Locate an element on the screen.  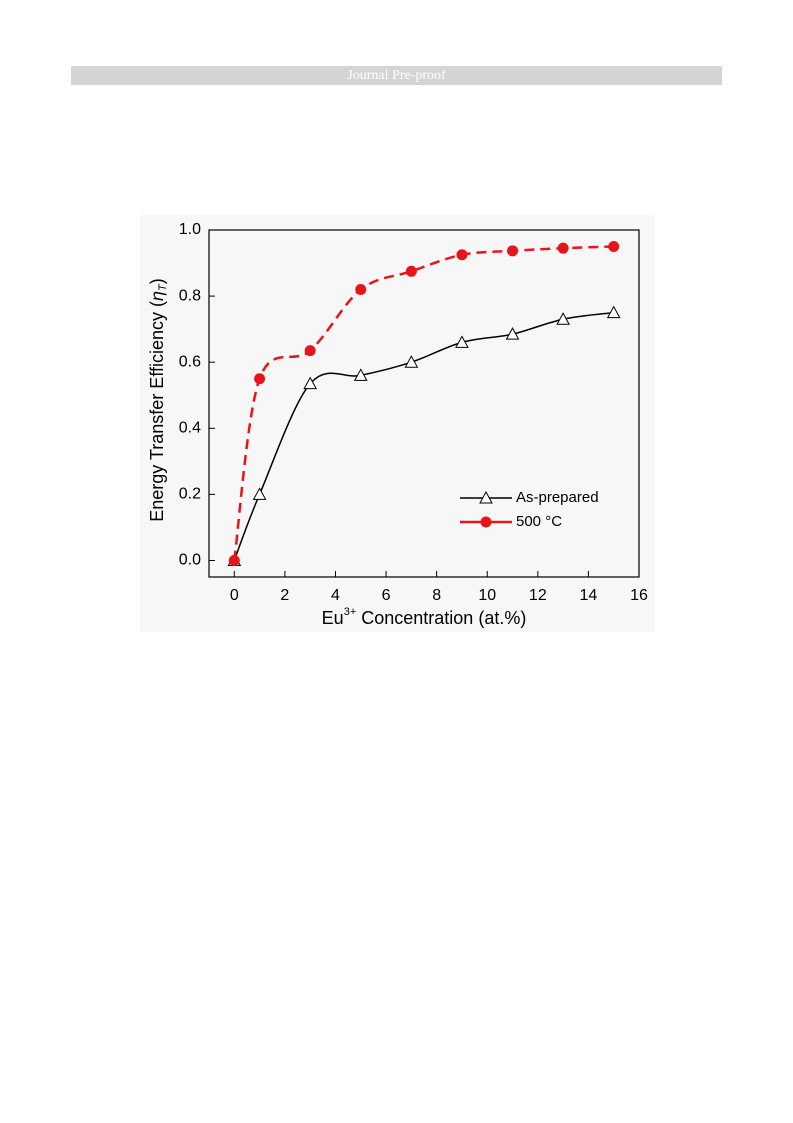
x-tick-label: 14 is located at coordinates (589, 595).